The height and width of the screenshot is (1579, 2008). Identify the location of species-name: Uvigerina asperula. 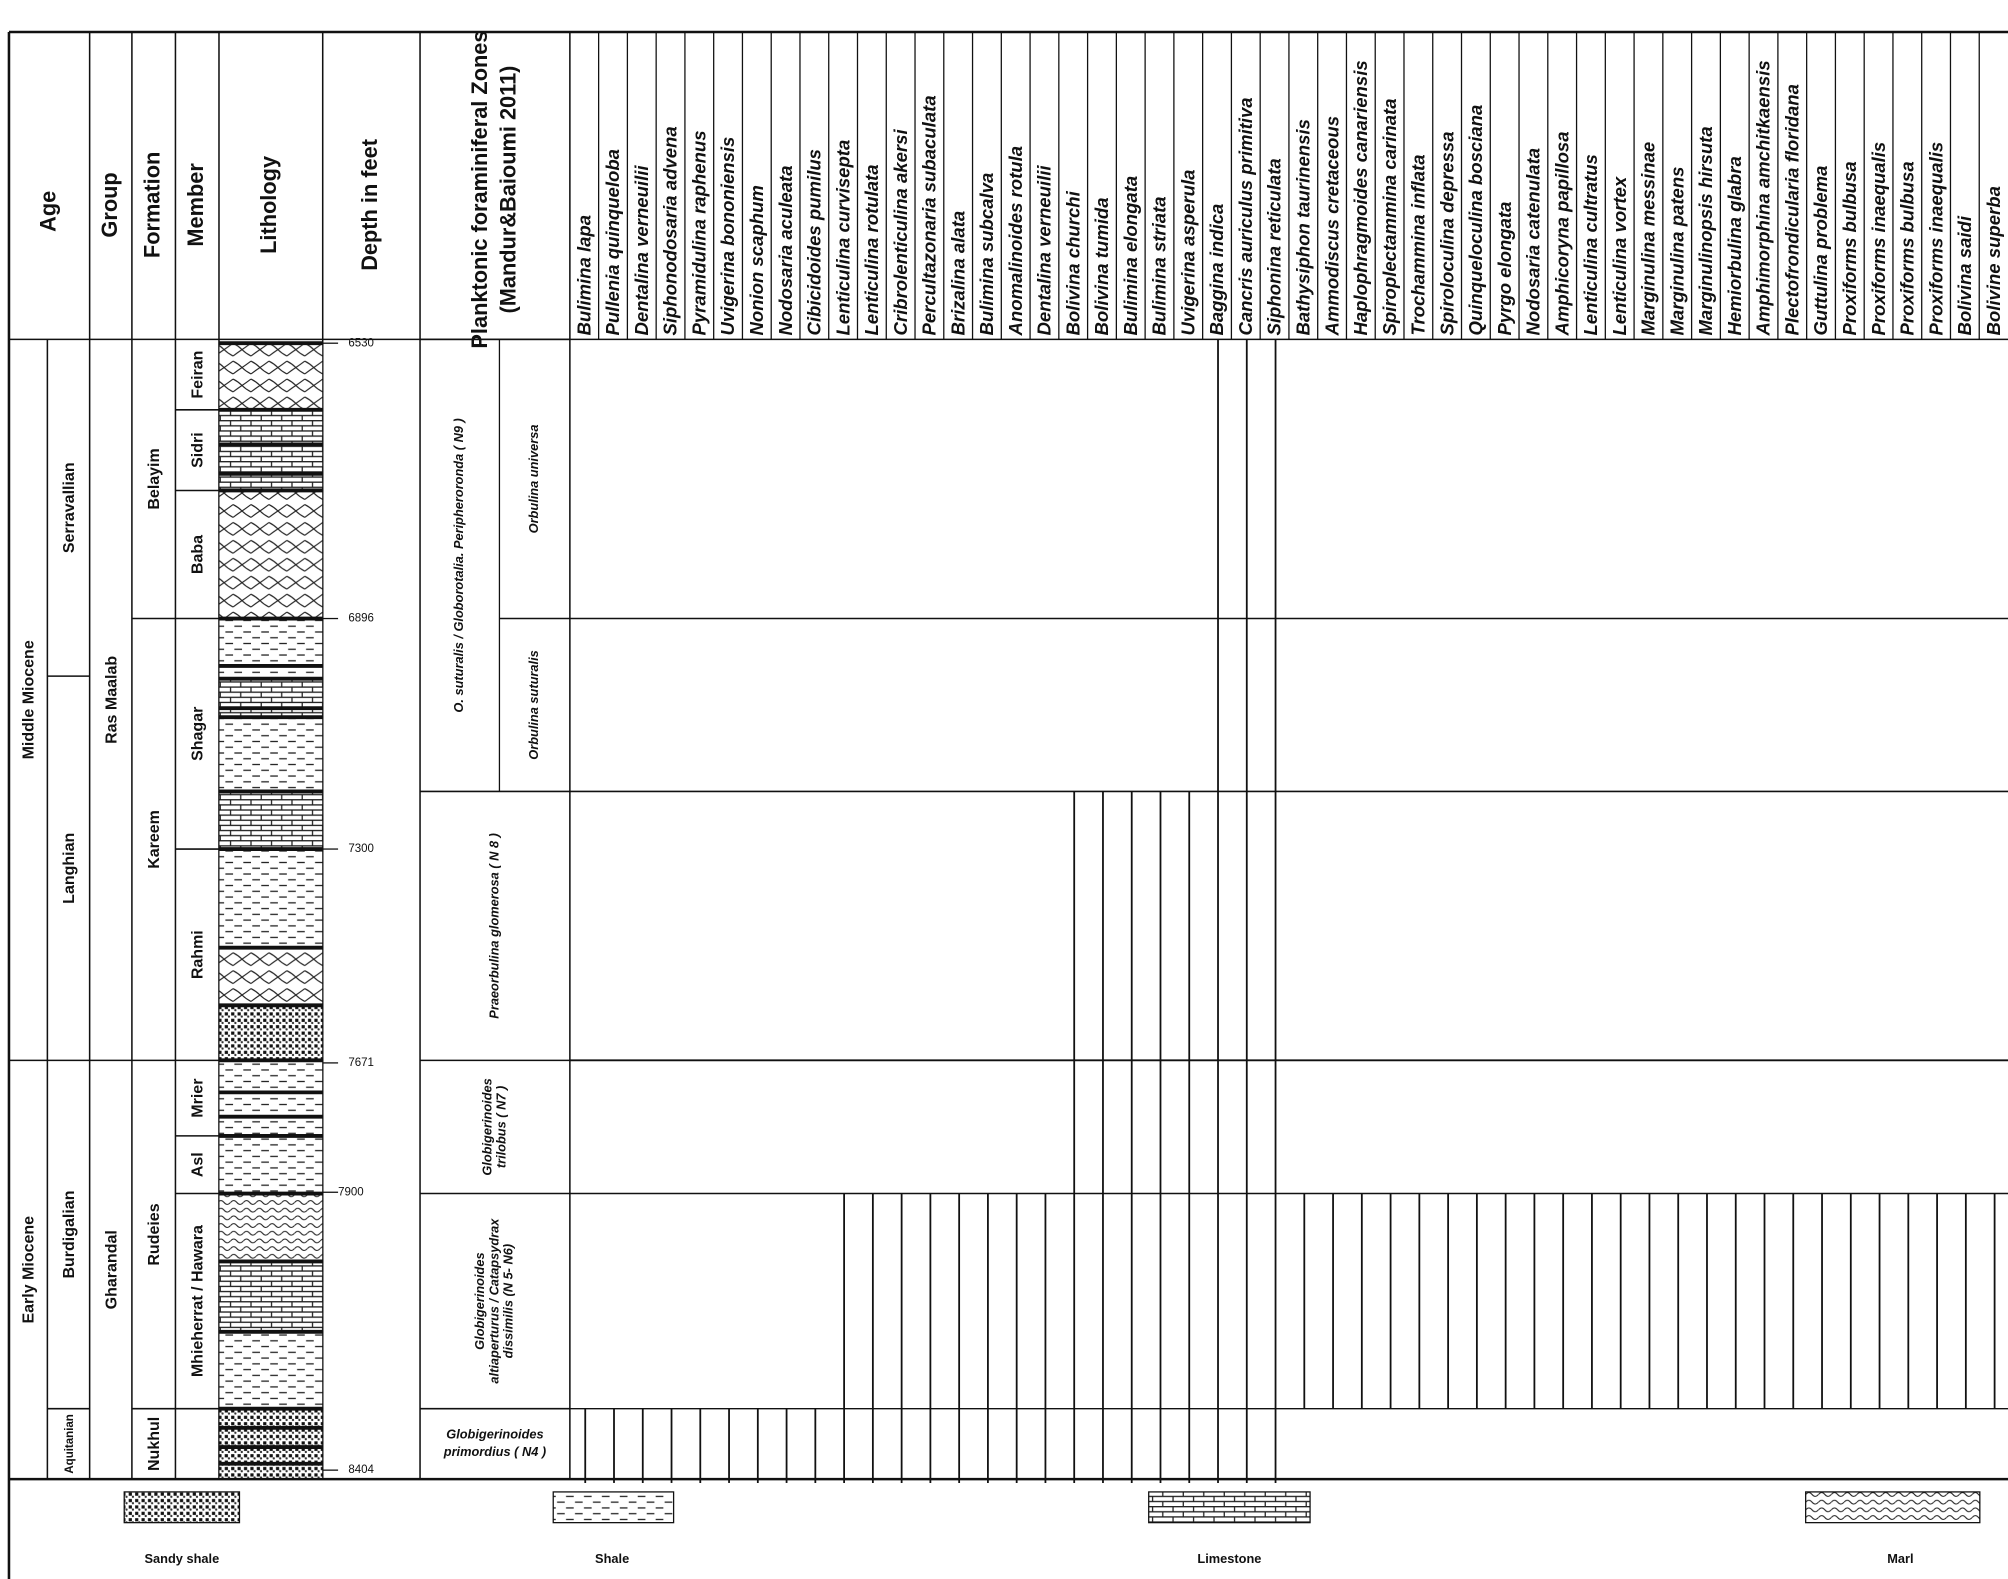
(1187, 253).